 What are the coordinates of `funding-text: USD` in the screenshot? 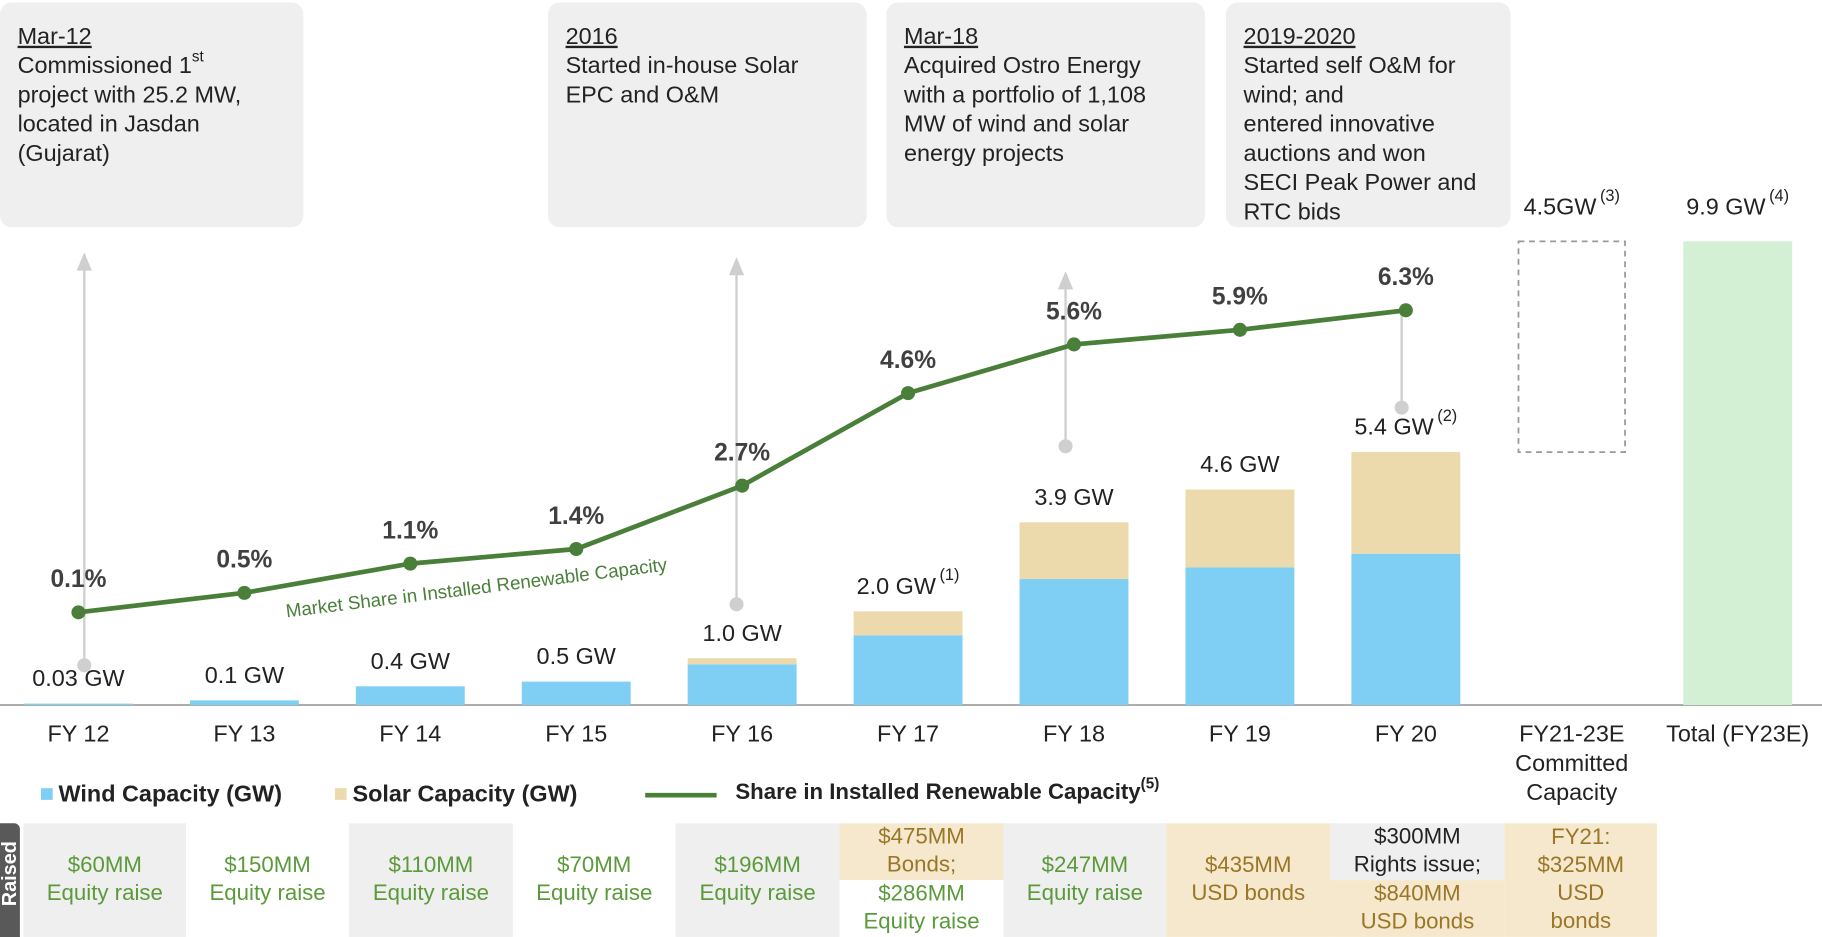 It's located at (1580, 892).